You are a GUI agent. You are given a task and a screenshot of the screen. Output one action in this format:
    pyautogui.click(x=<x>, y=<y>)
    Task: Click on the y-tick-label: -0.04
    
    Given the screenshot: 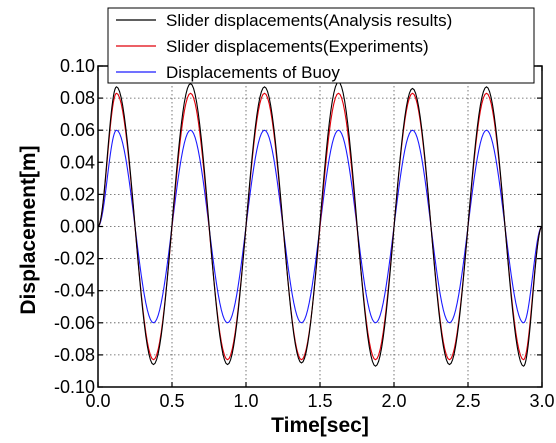 What is the action you would take?
    pyautogui.click(x=74, y=291)
    